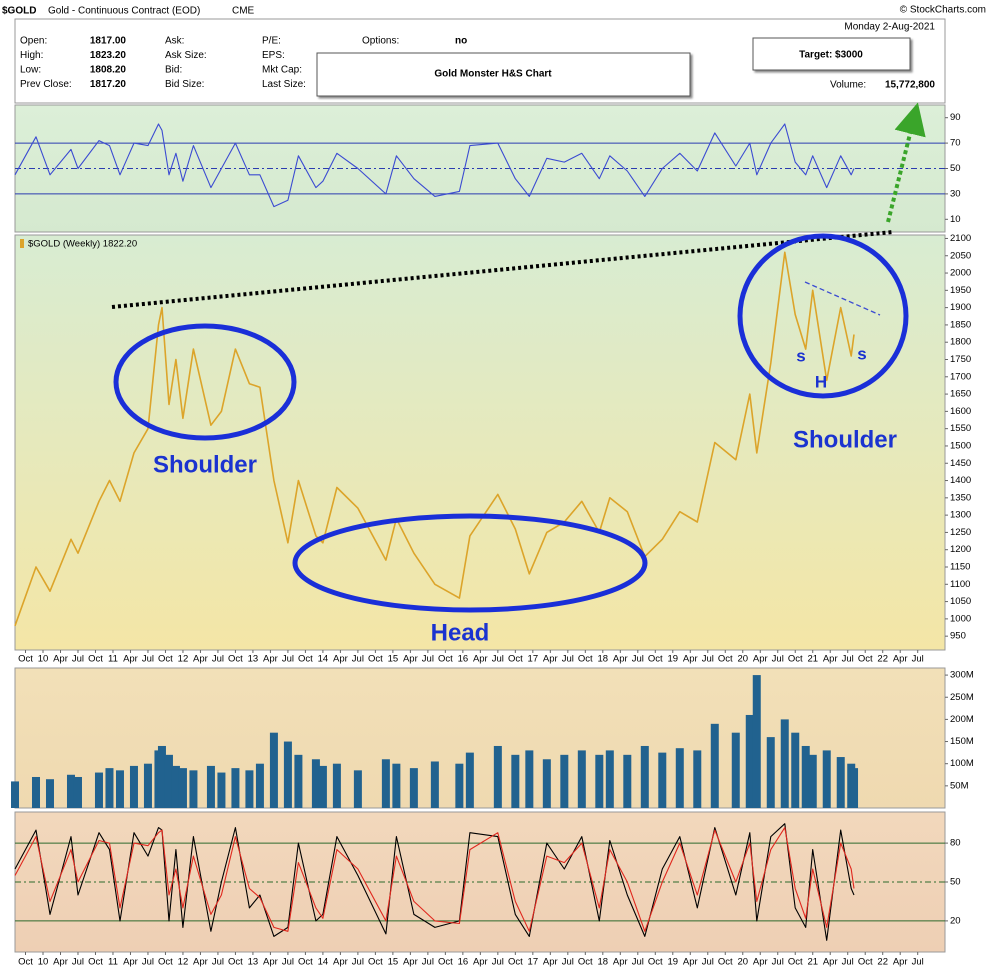 The height and width of the screenshot is (970, 990). What do you see at coordinates (955, 117) in the screenshot?
I see `y-tick-label: 90` at bounding box center [955, 117].